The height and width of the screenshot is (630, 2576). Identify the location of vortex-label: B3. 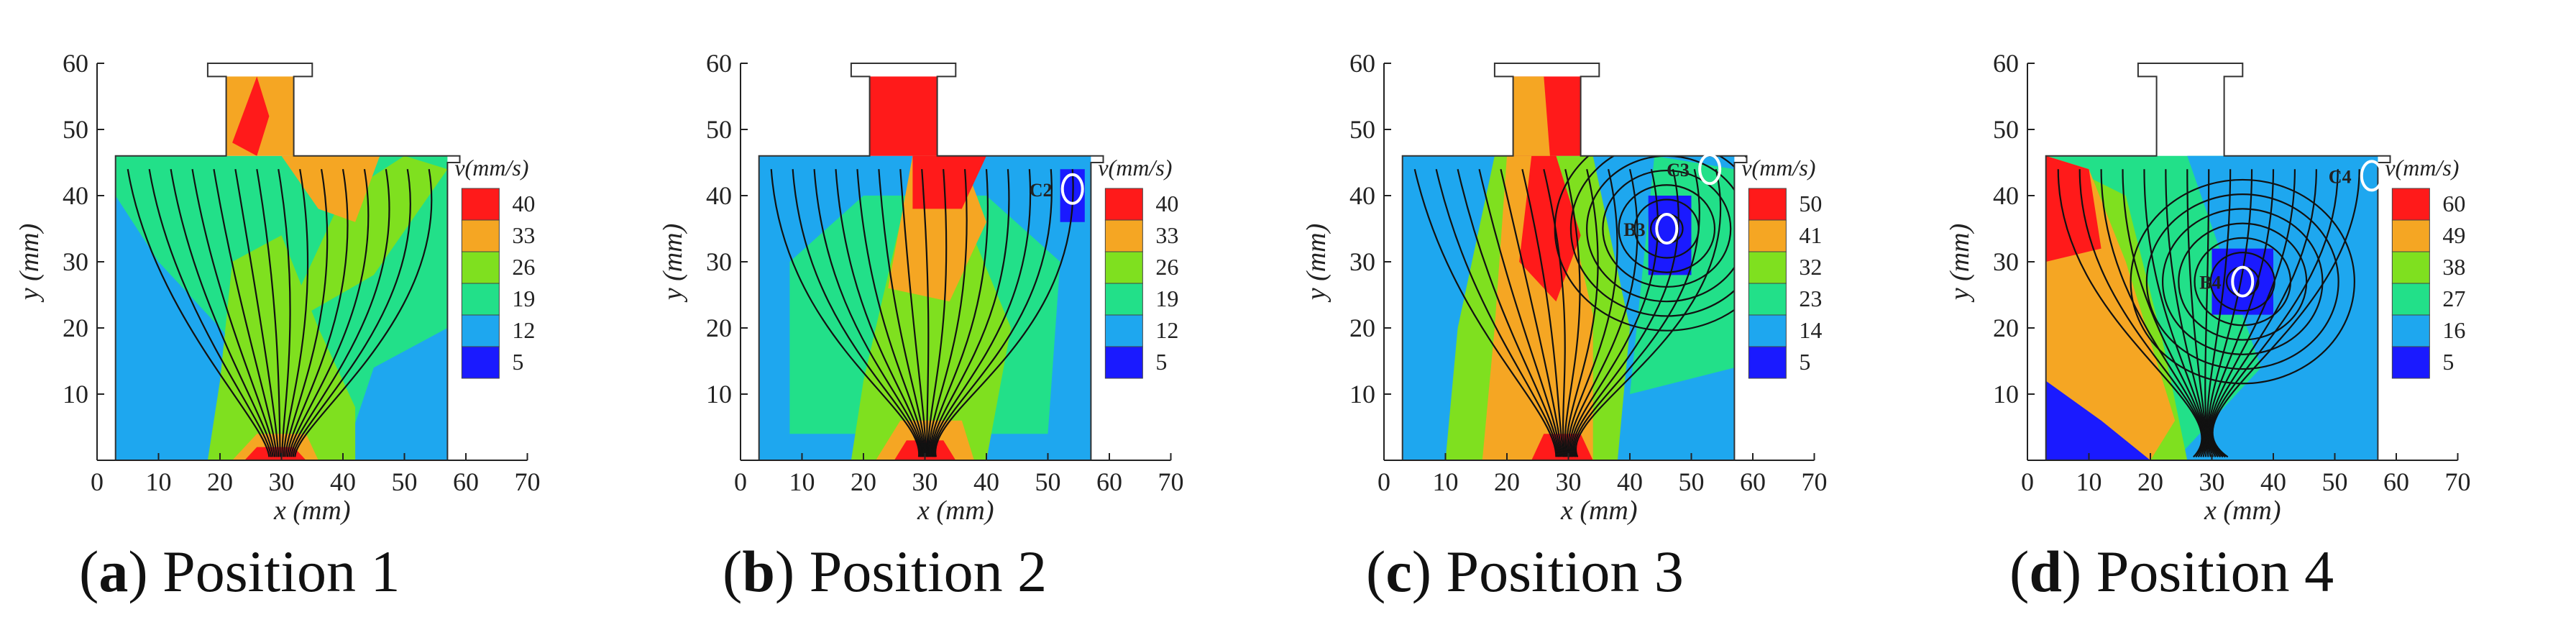
(1634, 229).